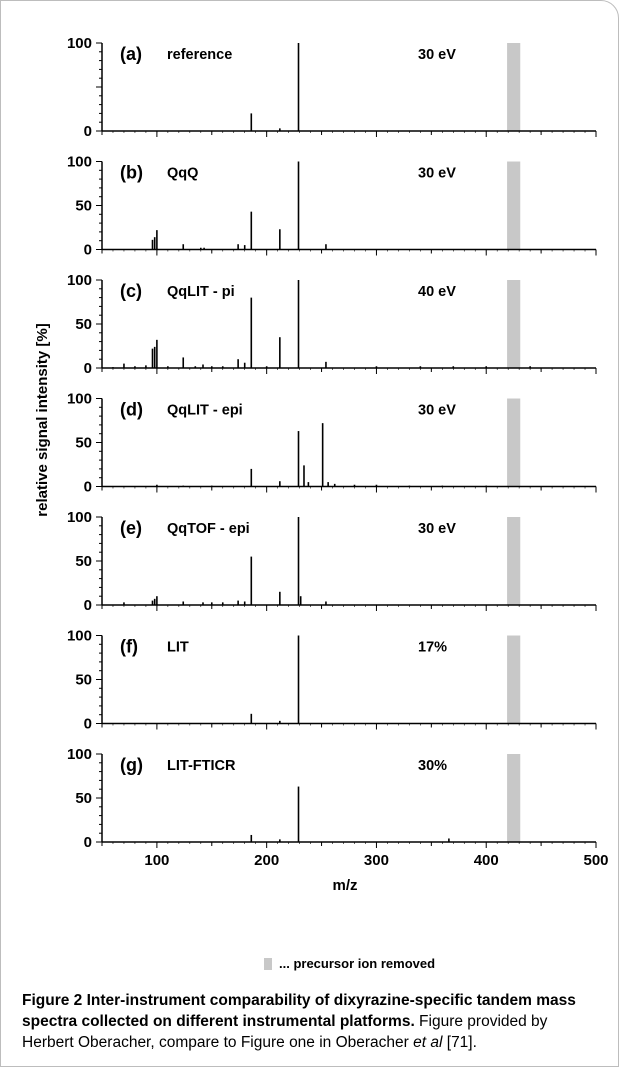 The height and width of the screenshot is (1069, 621). I want to click on panel-energy: 17%, so click(432, 648).